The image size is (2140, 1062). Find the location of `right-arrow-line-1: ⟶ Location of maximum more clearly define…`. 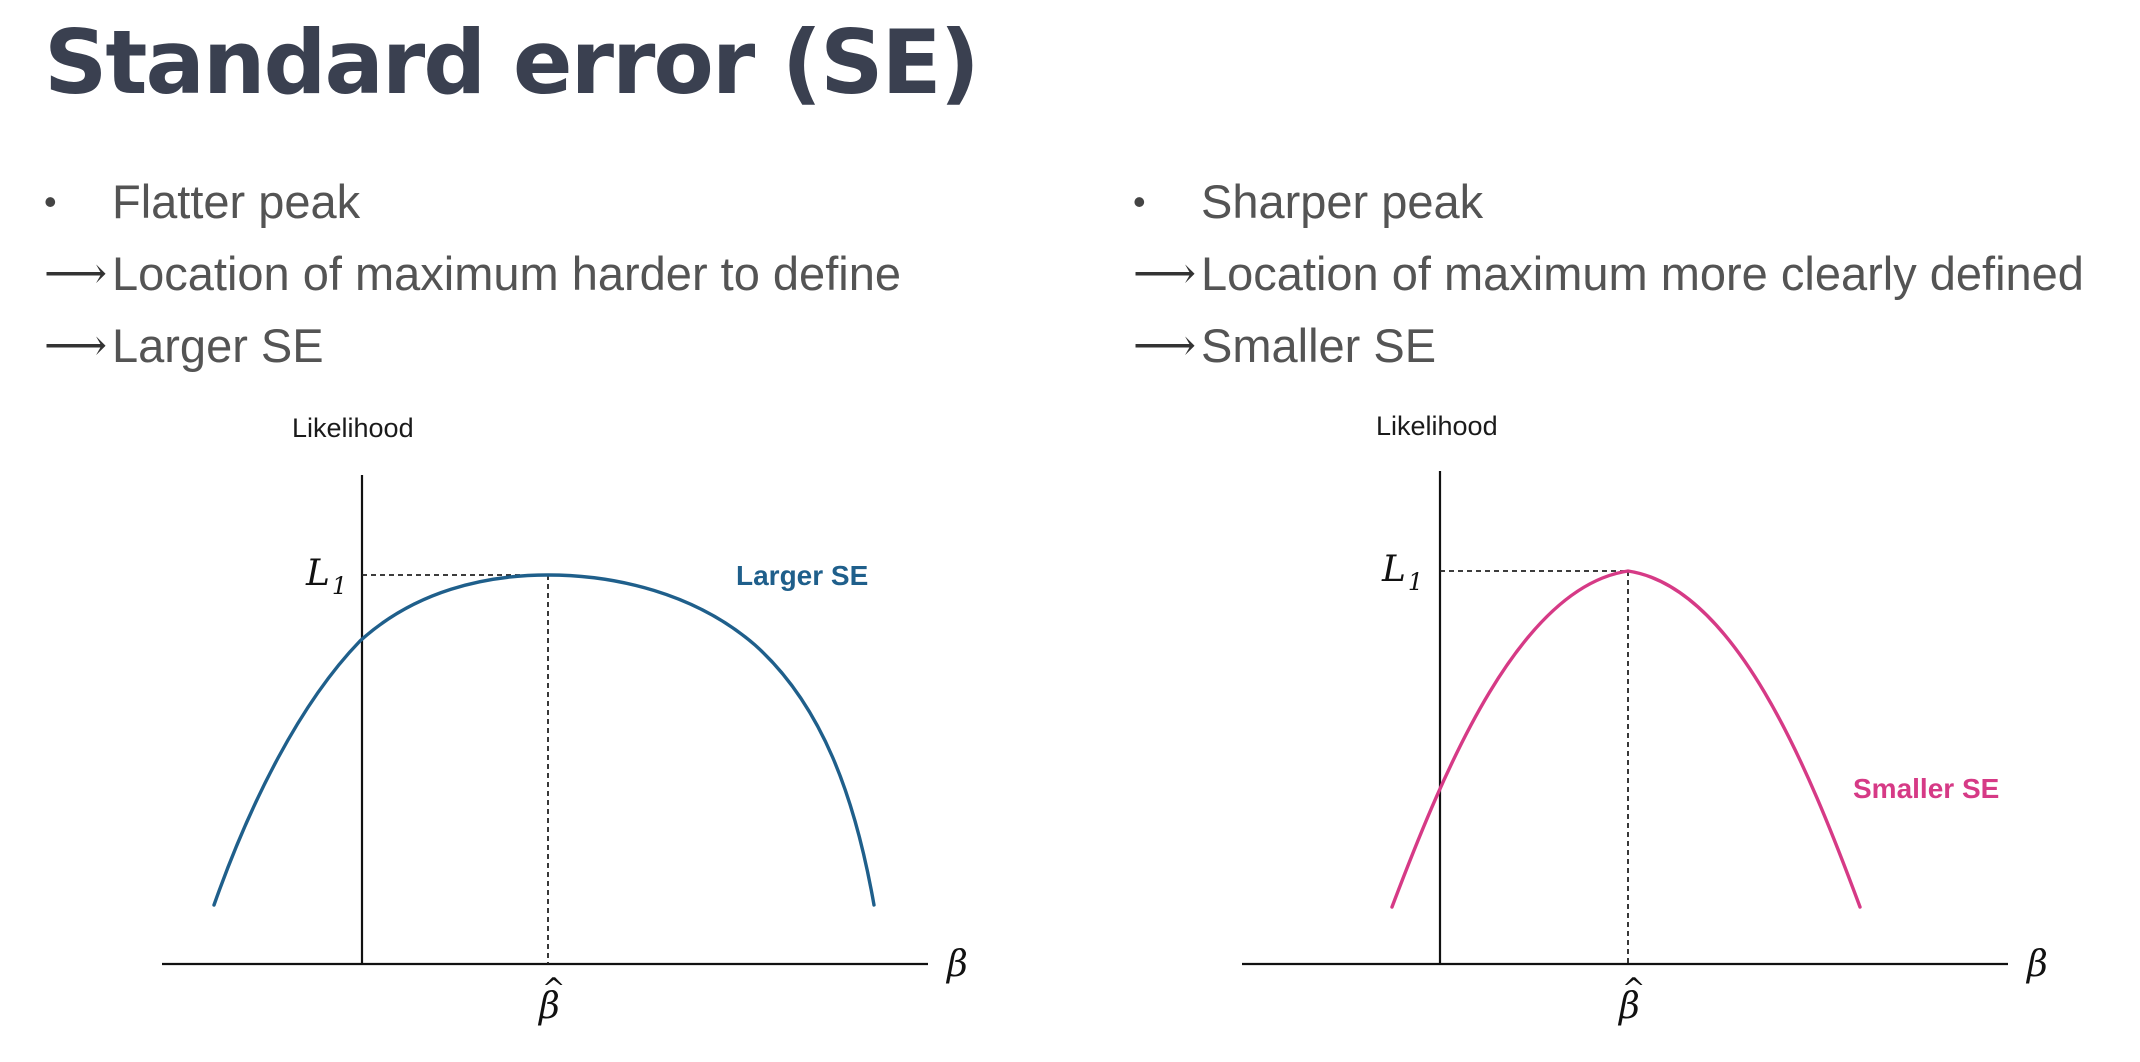

right-arrow-line-1: ⟶ Location of maximum more clearly define… is located at coordinates (1608, 274).